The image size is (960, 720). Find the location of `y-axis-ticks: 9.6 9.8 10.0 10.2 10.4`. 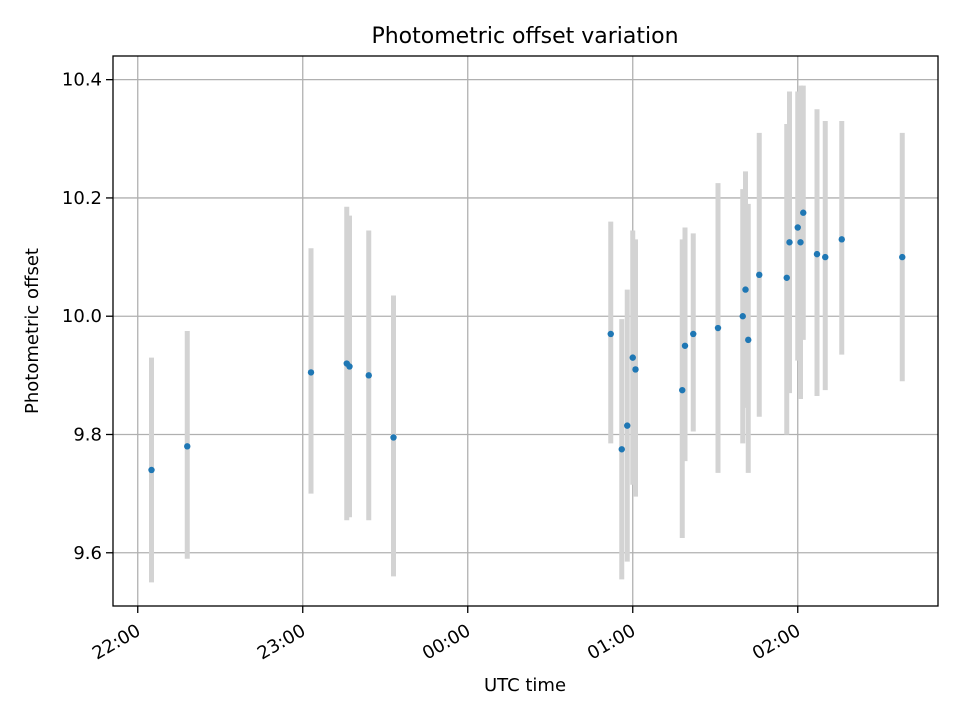

y-axis-ticks: 9.6 9.8 10.0 10.2 10.4 is located at coordinates (87, 317).